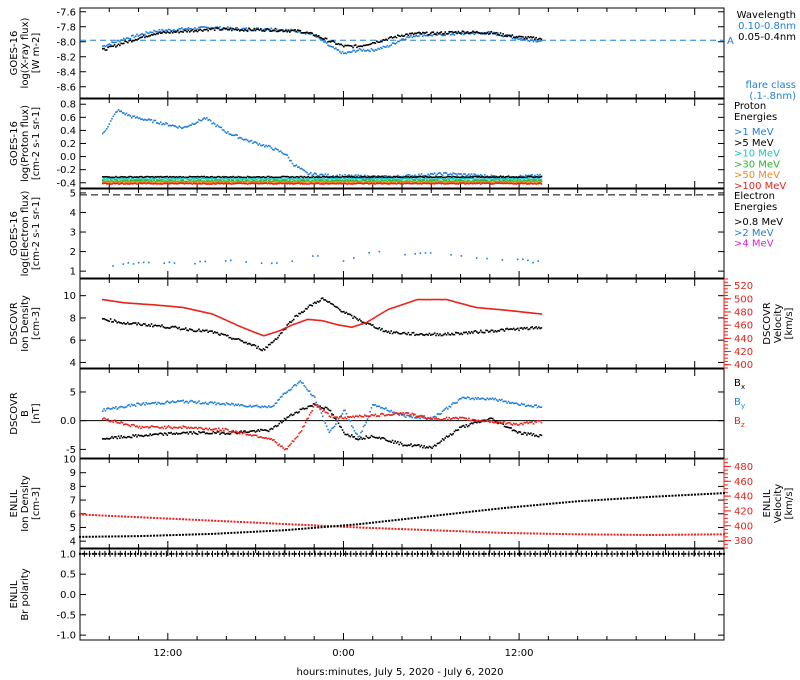 The image size is (800, 680). Describe the element at coordinates (322, 177) in the screenshot. I see `series->5 MeV` at that location.